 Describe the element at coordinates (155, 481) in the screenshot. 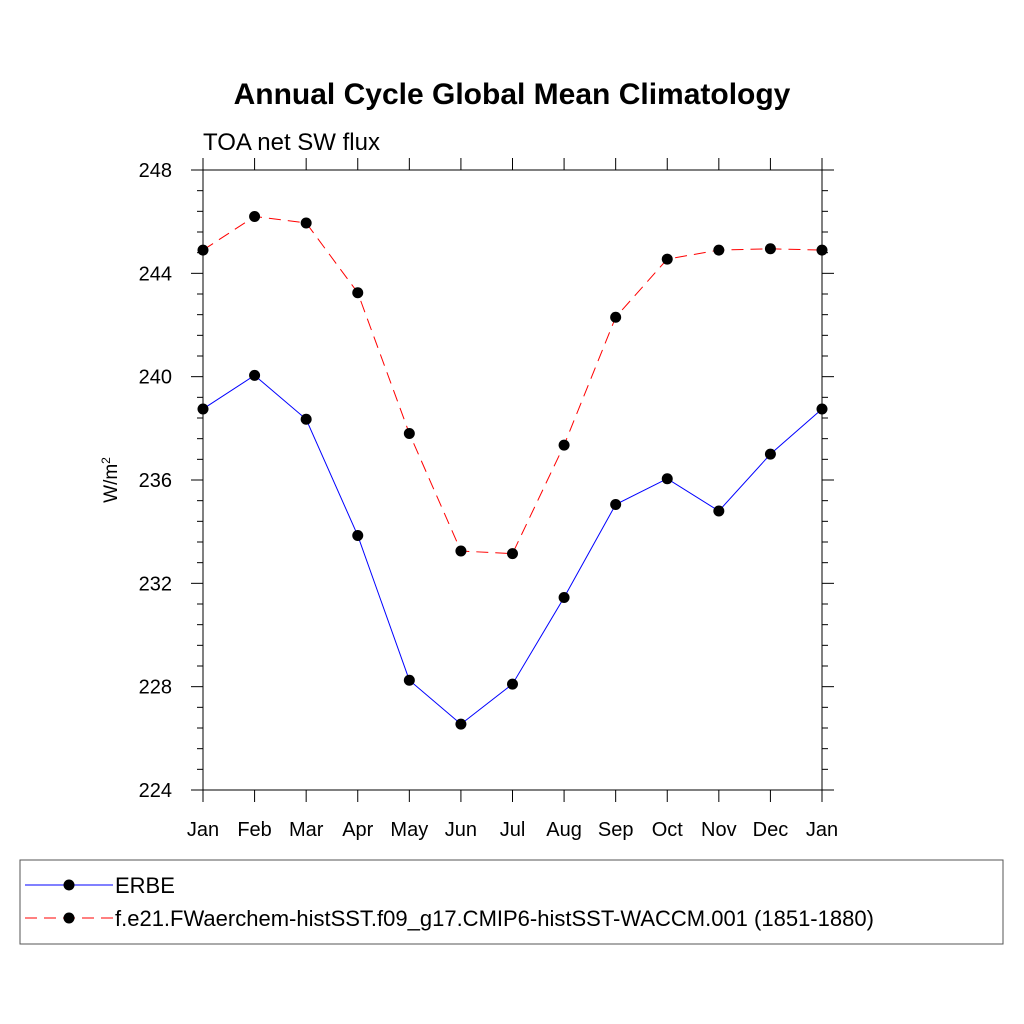

I see `y-tick-label: 236` at that location.